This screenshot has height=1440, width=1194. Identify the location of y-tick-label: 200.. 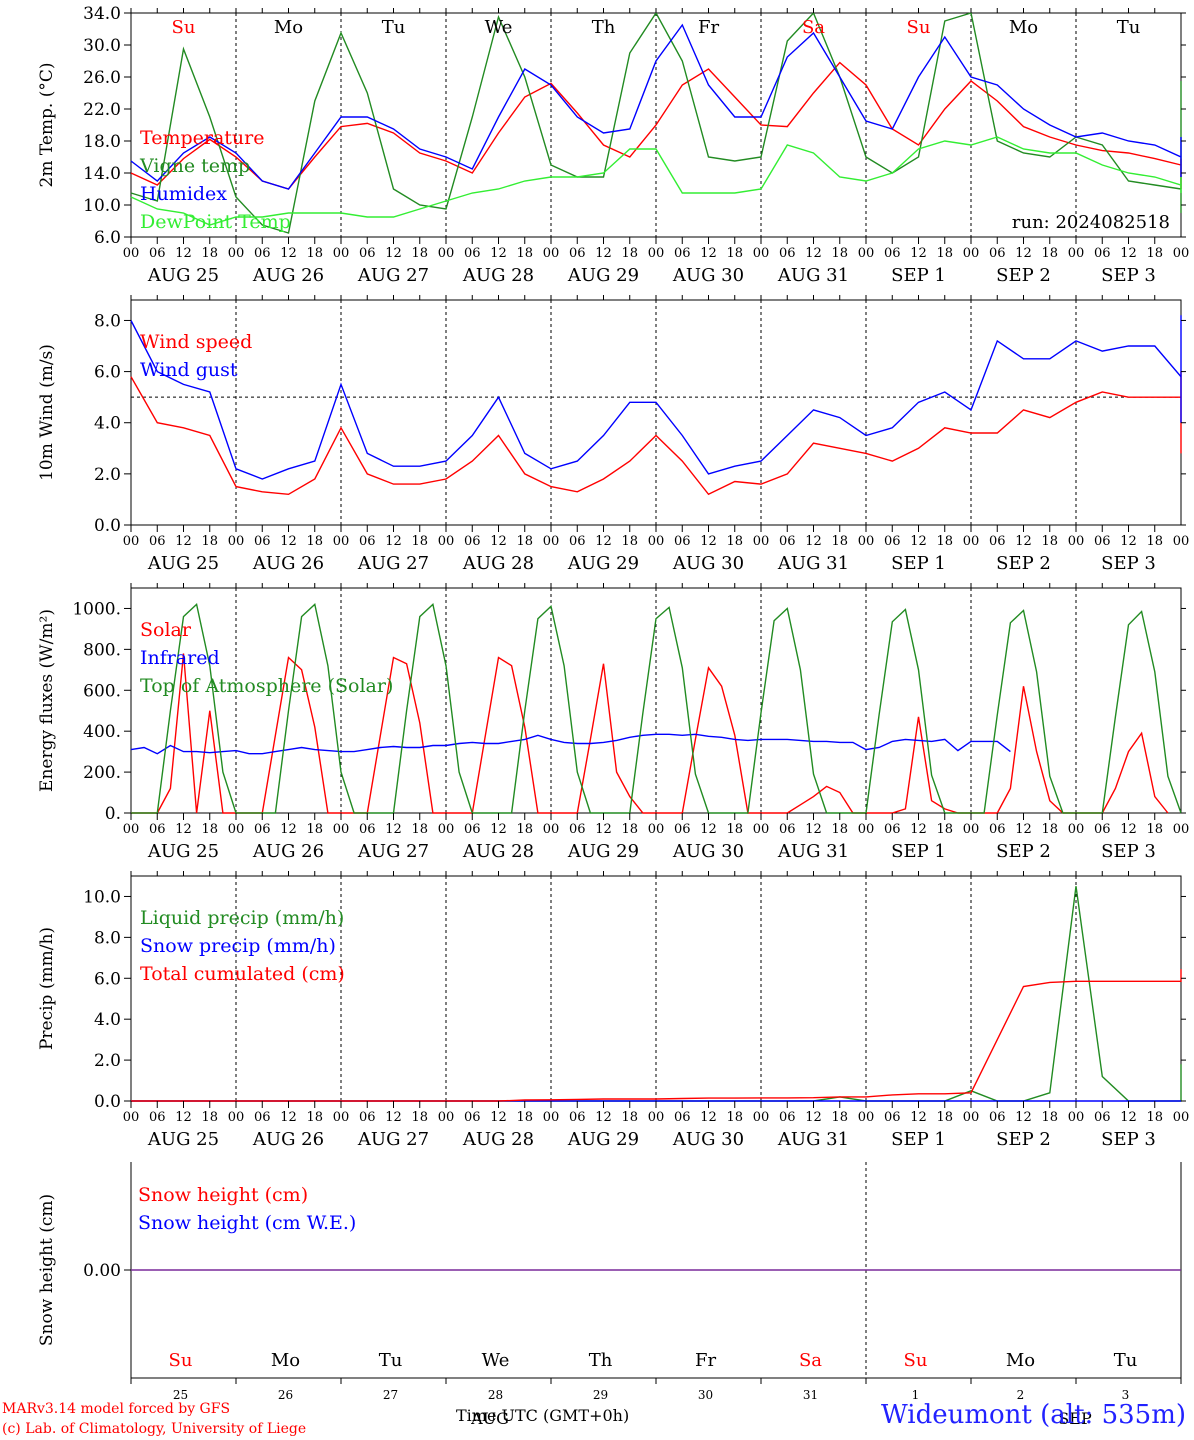
(102, 773).